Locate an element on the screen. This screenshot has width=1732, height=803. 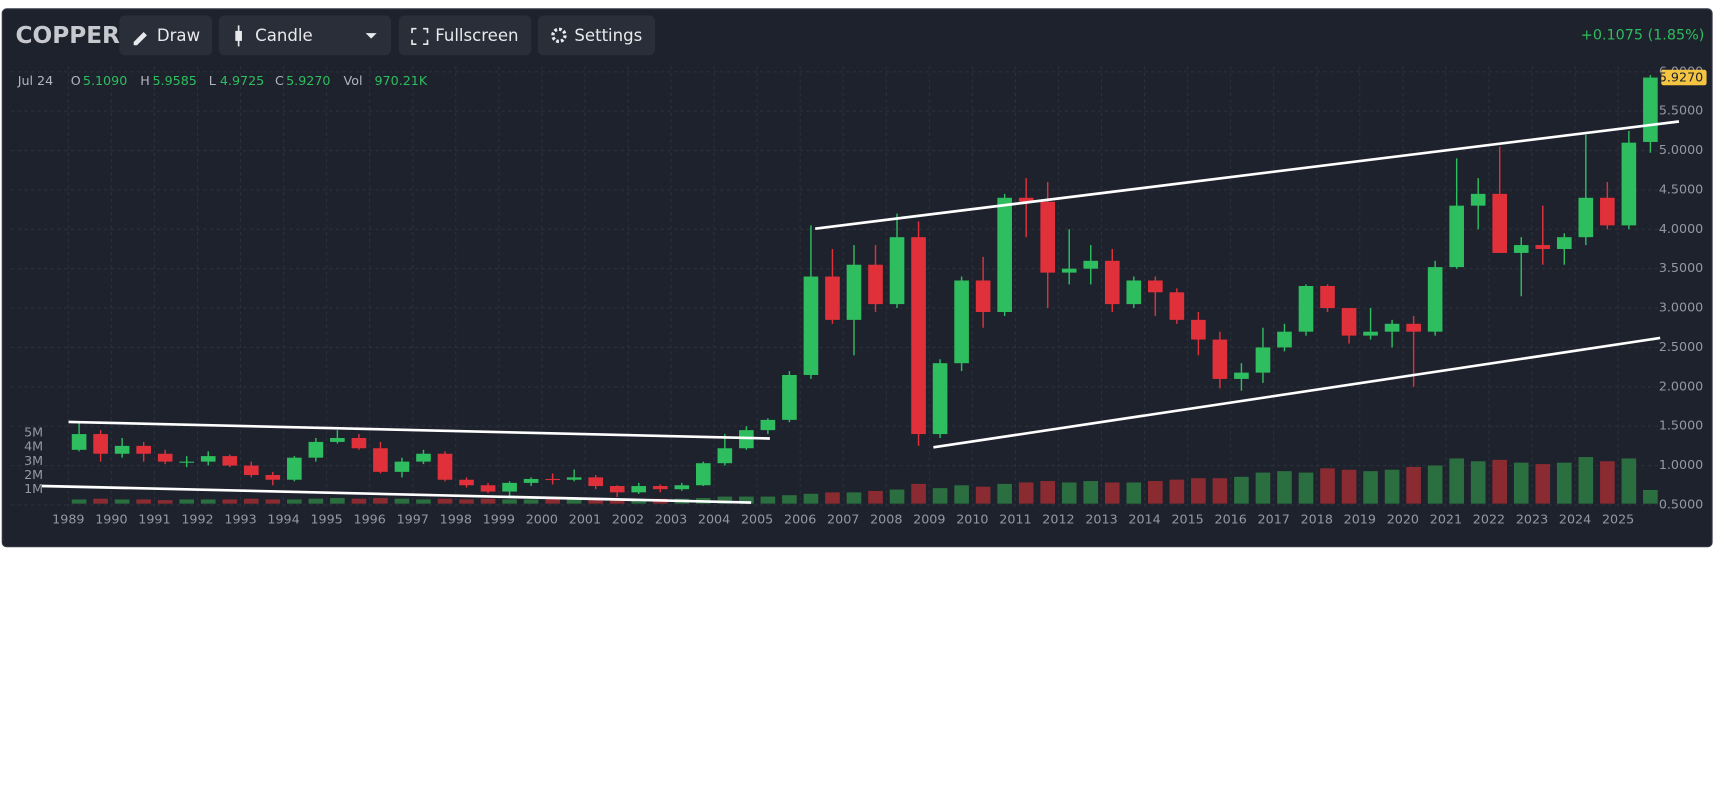
dropdown-caret is located at coordinates (371, 36).